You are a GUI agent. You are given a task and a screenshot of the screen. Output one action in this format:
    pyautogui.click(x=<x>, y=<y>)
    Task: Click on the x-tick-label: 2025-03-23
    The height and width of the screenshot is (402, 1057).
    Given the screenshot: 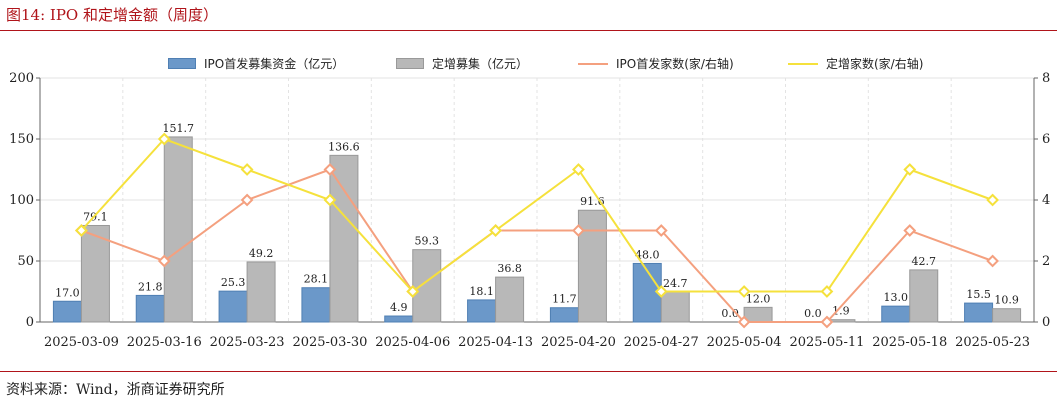 What is the action you would take?
    pyautogui.click(x=247, y=342)
    